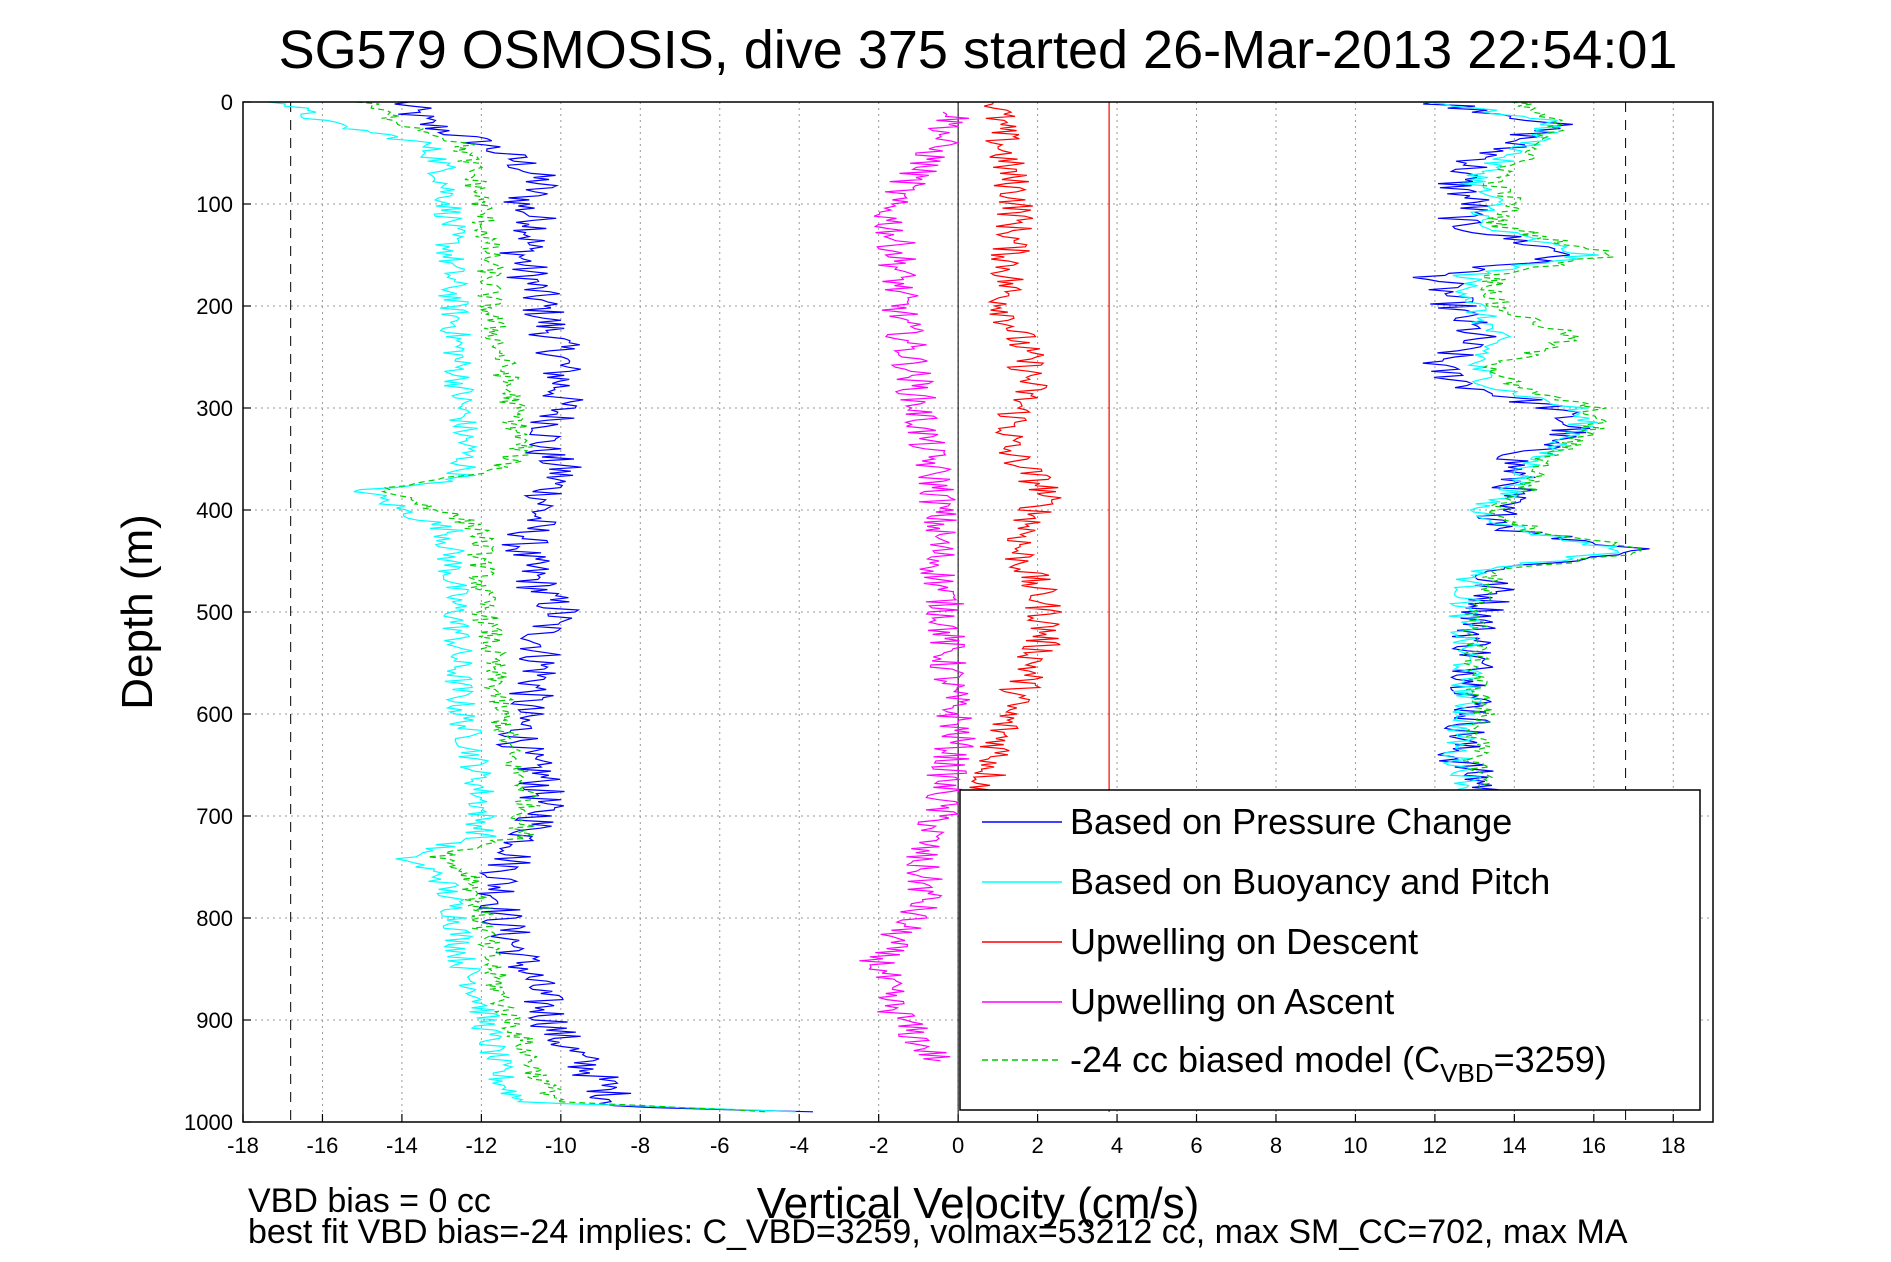 The image size is (1891, 1262). Describe the element at coordinates (1276, 1145) in the screenshot. I see `x-tick-label: 8` at that location.